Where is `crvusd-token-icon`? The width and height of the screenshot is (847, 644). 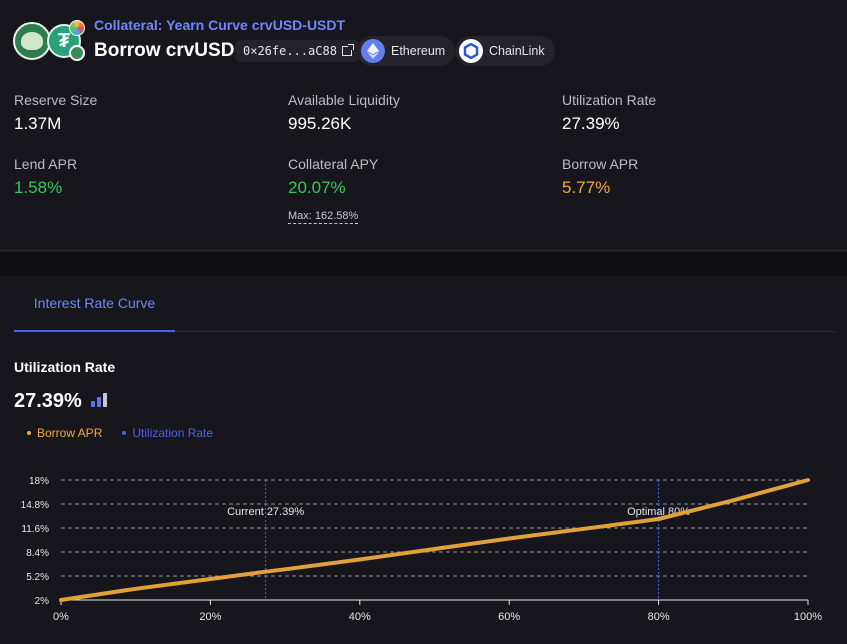 crvusd-token-icon is located at coordinates (77, 53).